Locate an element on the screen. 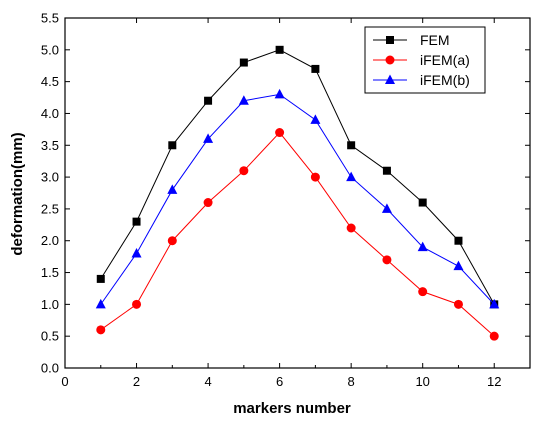 The width and height of the screenshot is (550, 426). x-tick-label: 8 is located at coordinates (351, 381).